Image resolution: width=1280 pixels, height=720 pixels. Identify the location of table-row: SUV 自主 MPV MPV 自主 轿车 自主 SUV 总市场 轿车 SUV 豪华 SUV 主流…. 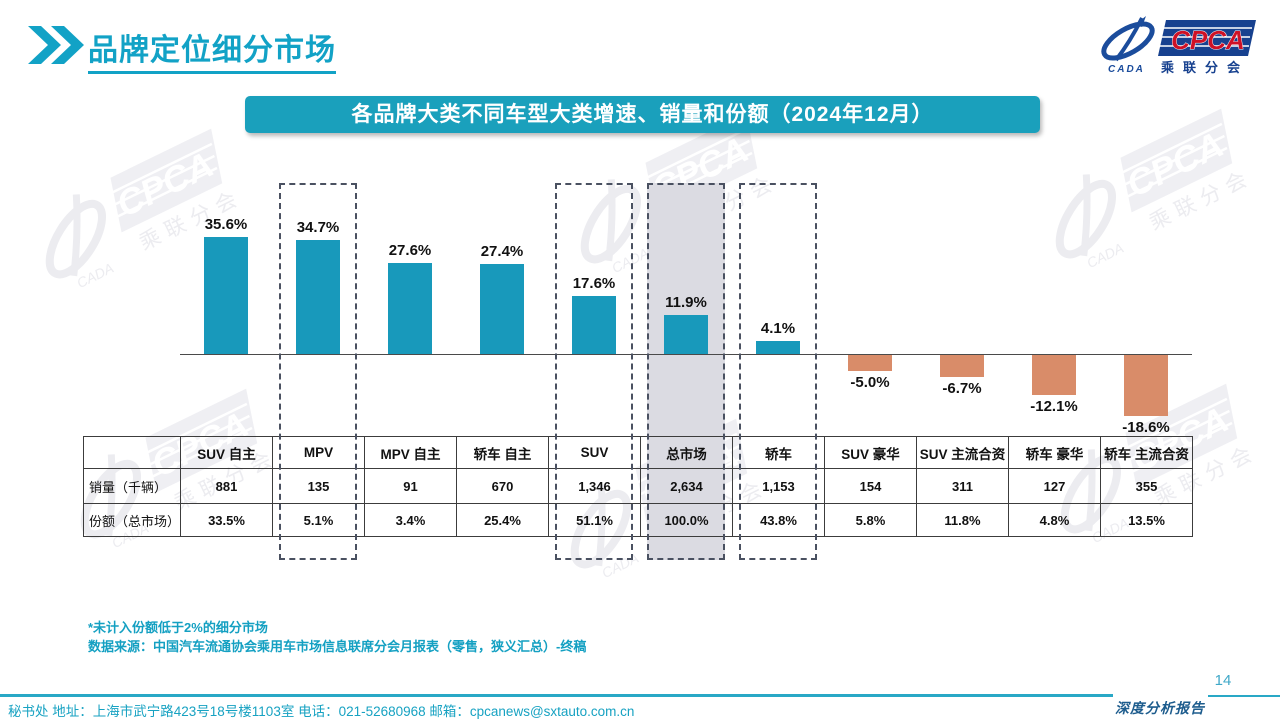
(638, 452).